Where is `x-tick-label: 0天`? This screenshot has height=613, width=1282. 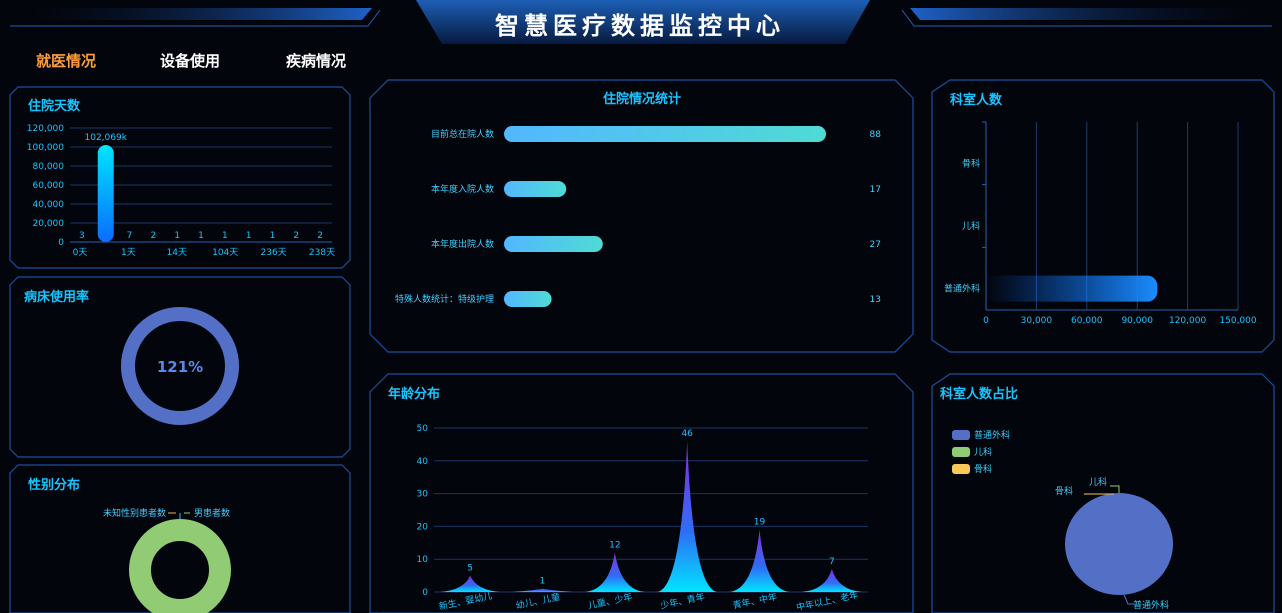 x-tick-label: 0天 is located at coordinates (80, 253).